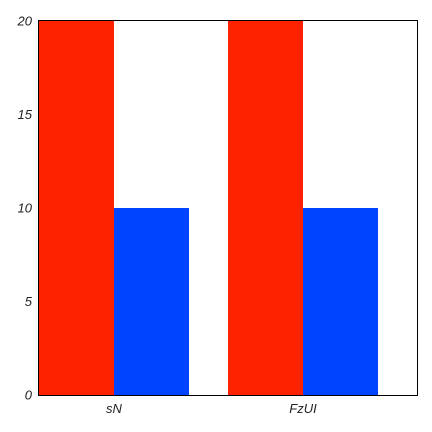 This screenshot has width=432, height=432. I want to click on y-tick-label: 5, so click(29, 301).